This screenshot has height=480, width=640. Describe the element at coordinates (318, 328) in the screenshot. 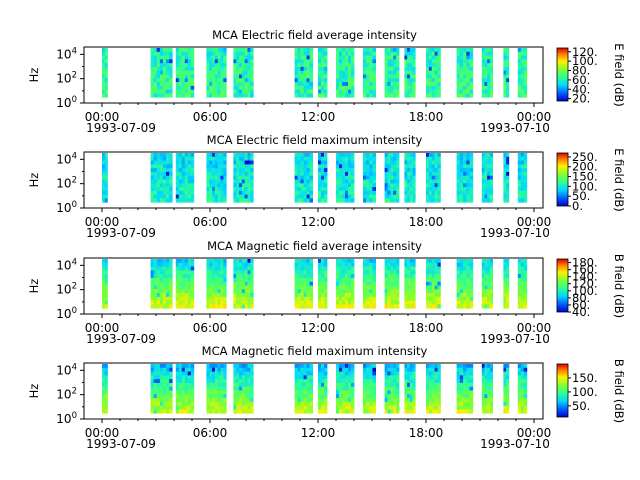

I see `x-tick-label: 12:00` at that location.